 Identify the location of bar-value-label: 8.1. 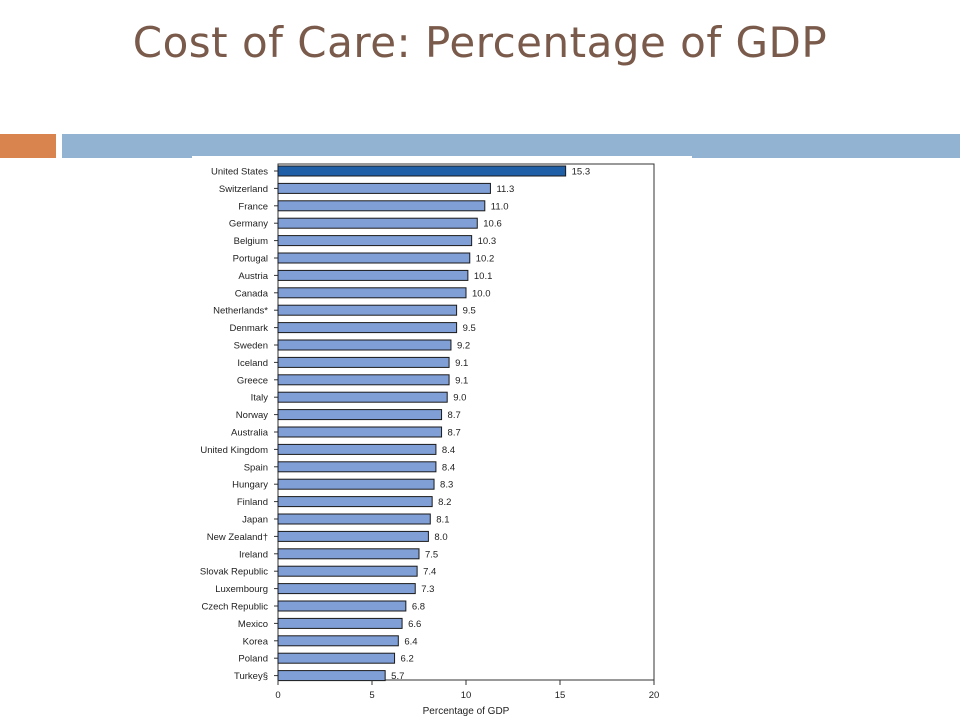
(442, 520).